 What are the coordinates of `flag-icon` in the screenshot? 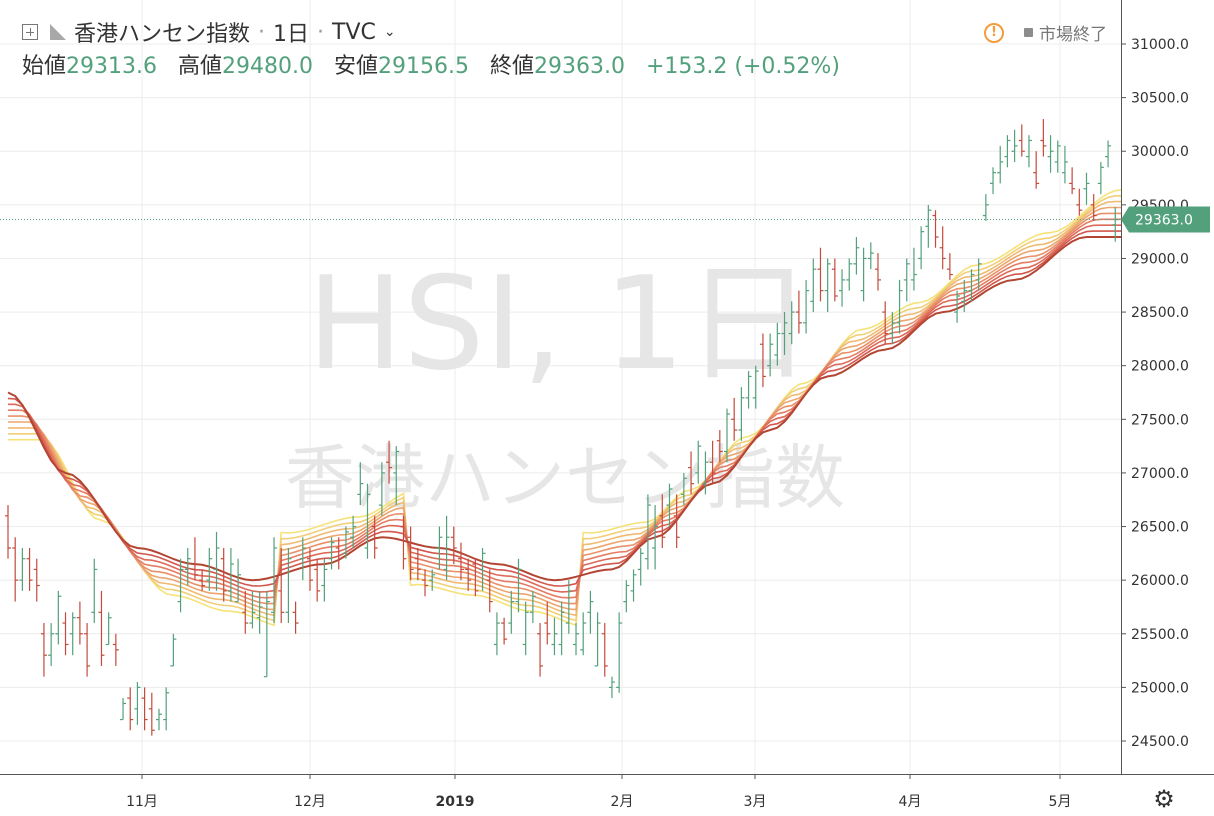 It's located at (58, 32).